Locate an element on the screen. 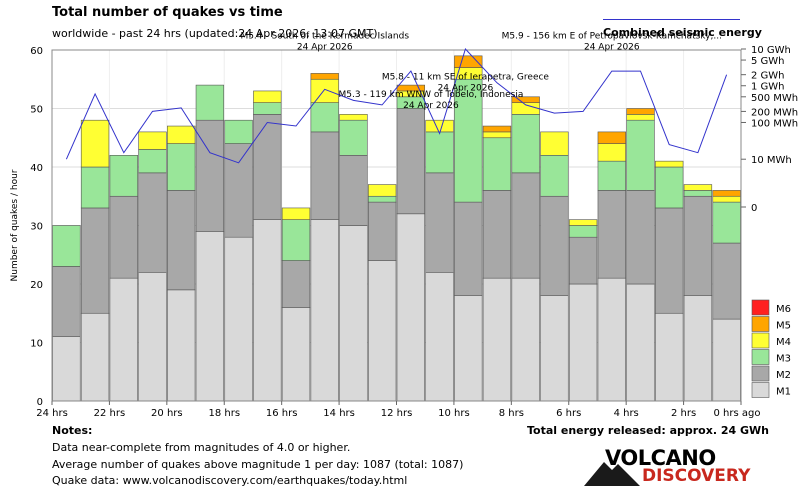  energy-tick-label: 5 GWh is located at coordinates (768, 61).